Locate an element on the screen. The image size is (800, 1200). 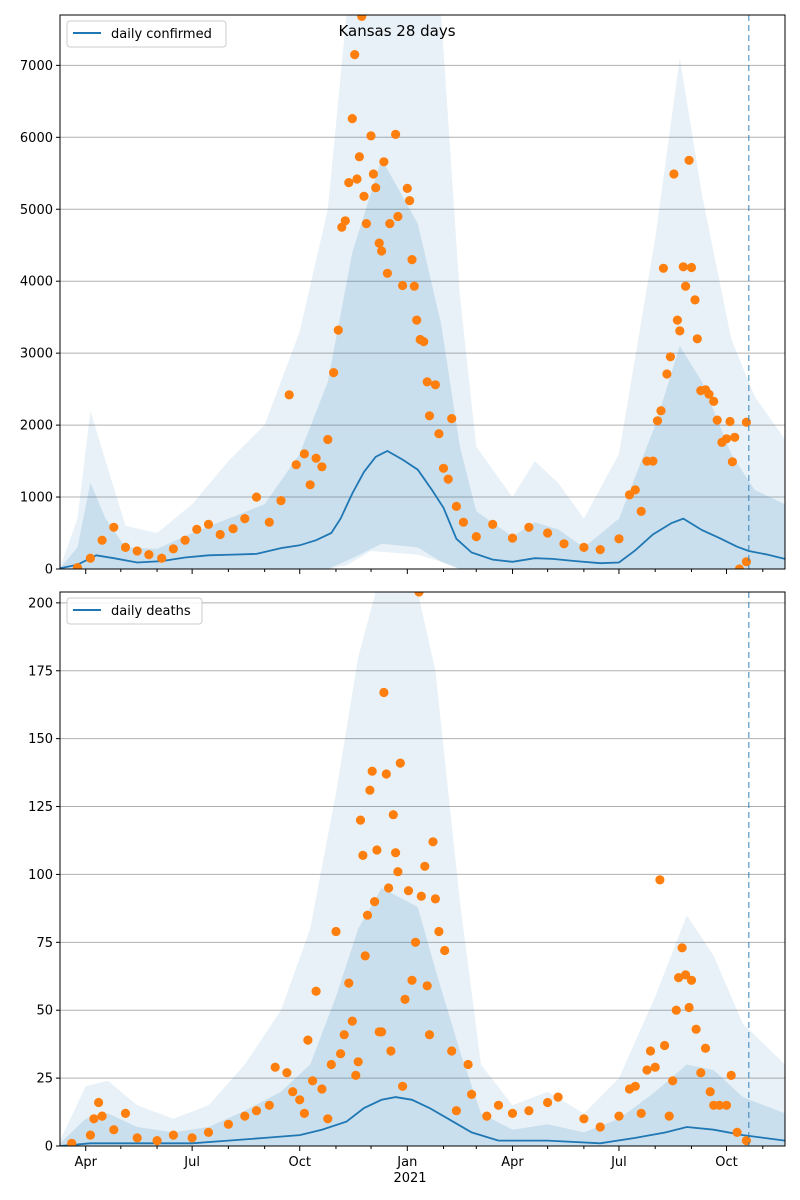
deaths-y-tick-label: 75 is located at coordinates (44, 943).